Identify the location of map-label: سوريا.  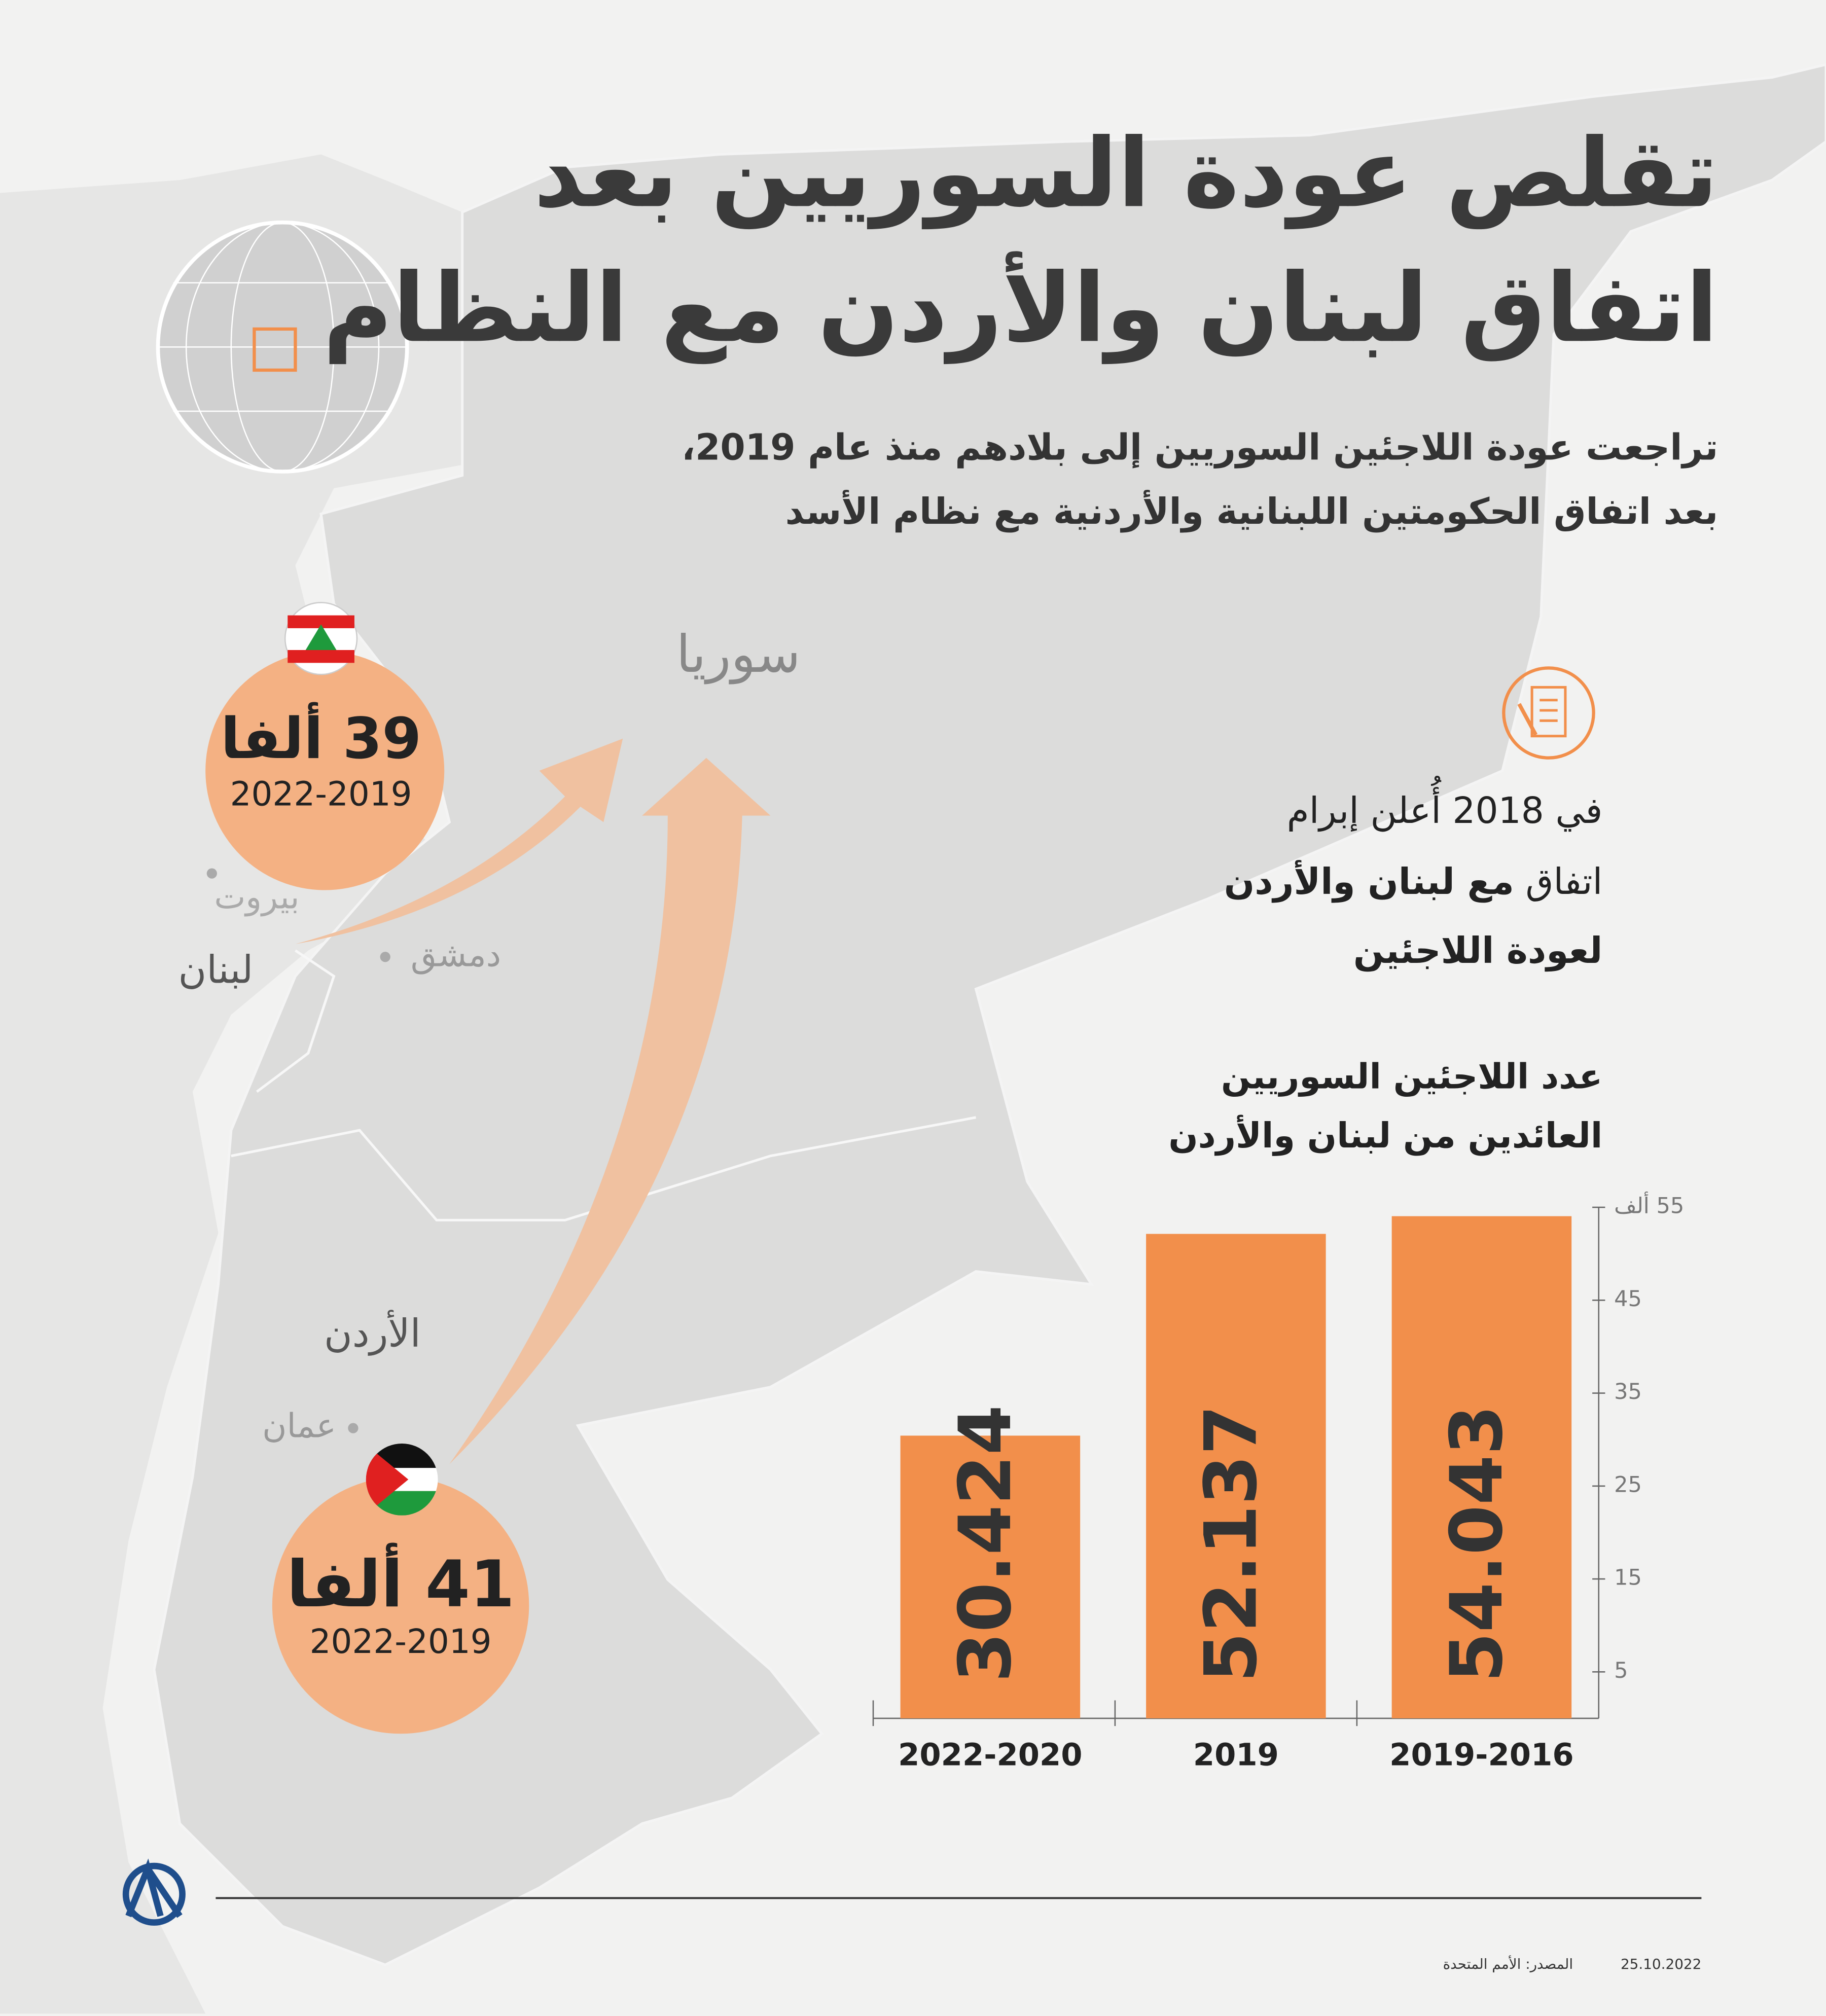
(739, 654).